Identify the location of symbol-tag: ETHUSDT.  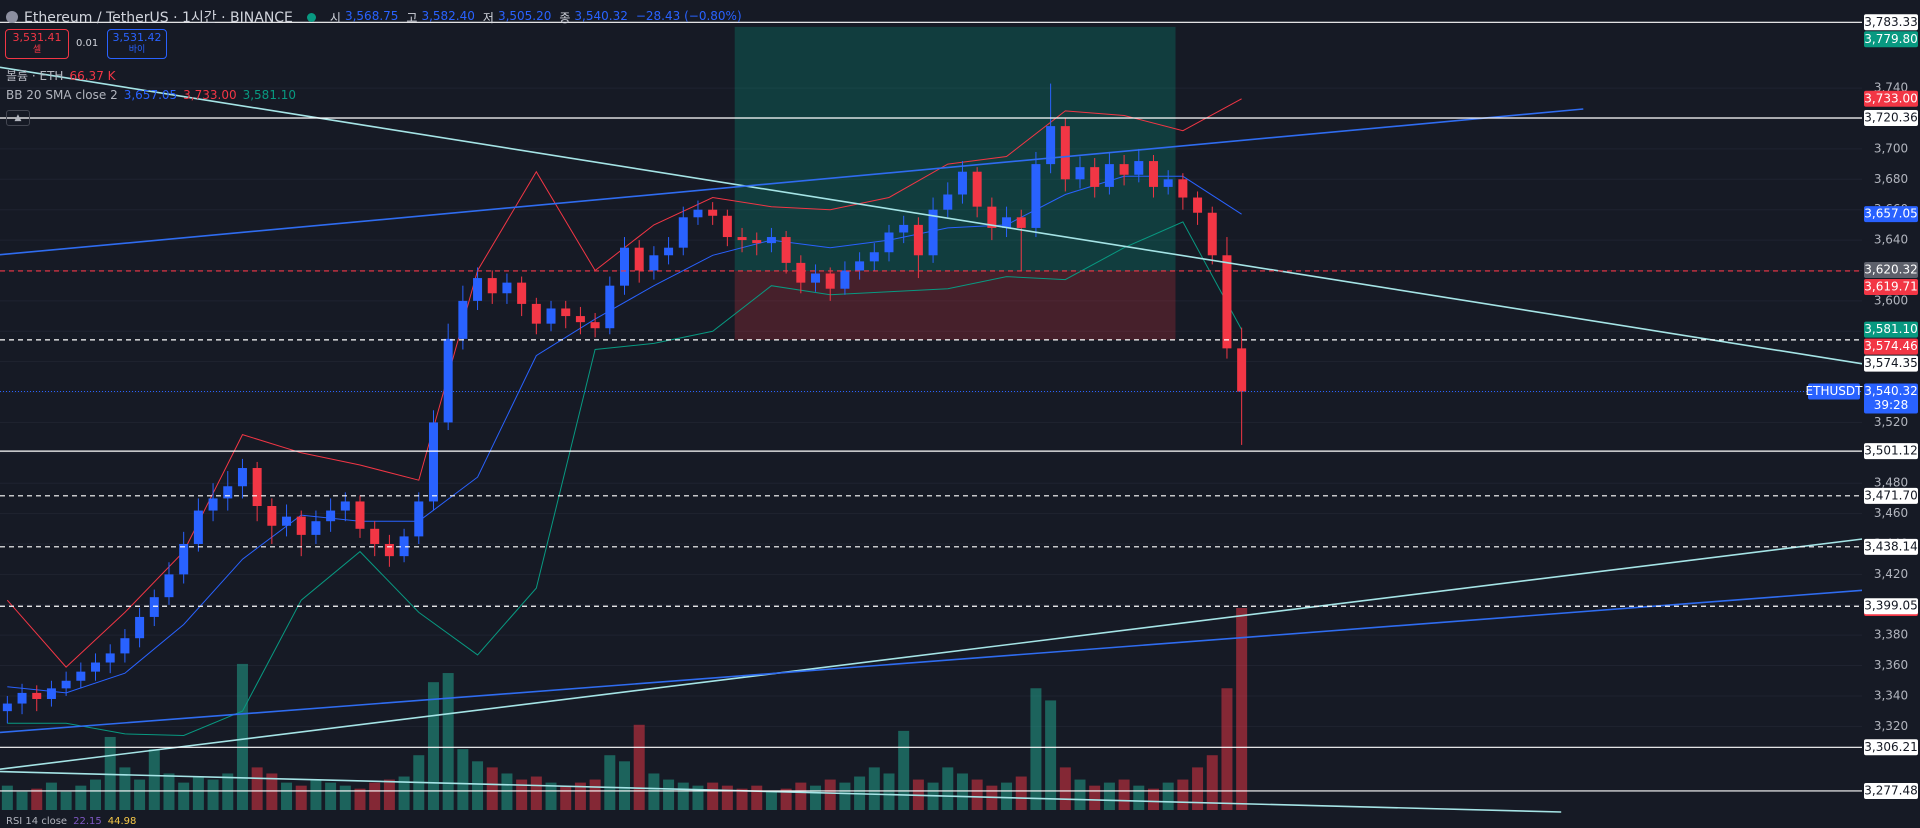
(1835, 391).